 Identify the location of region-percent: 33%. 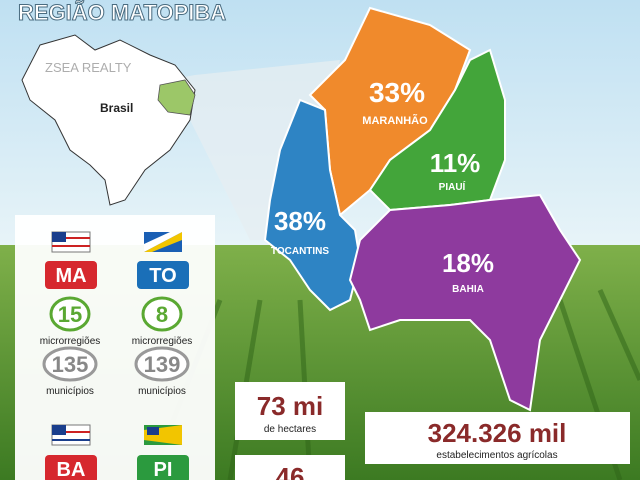
(397, 92).